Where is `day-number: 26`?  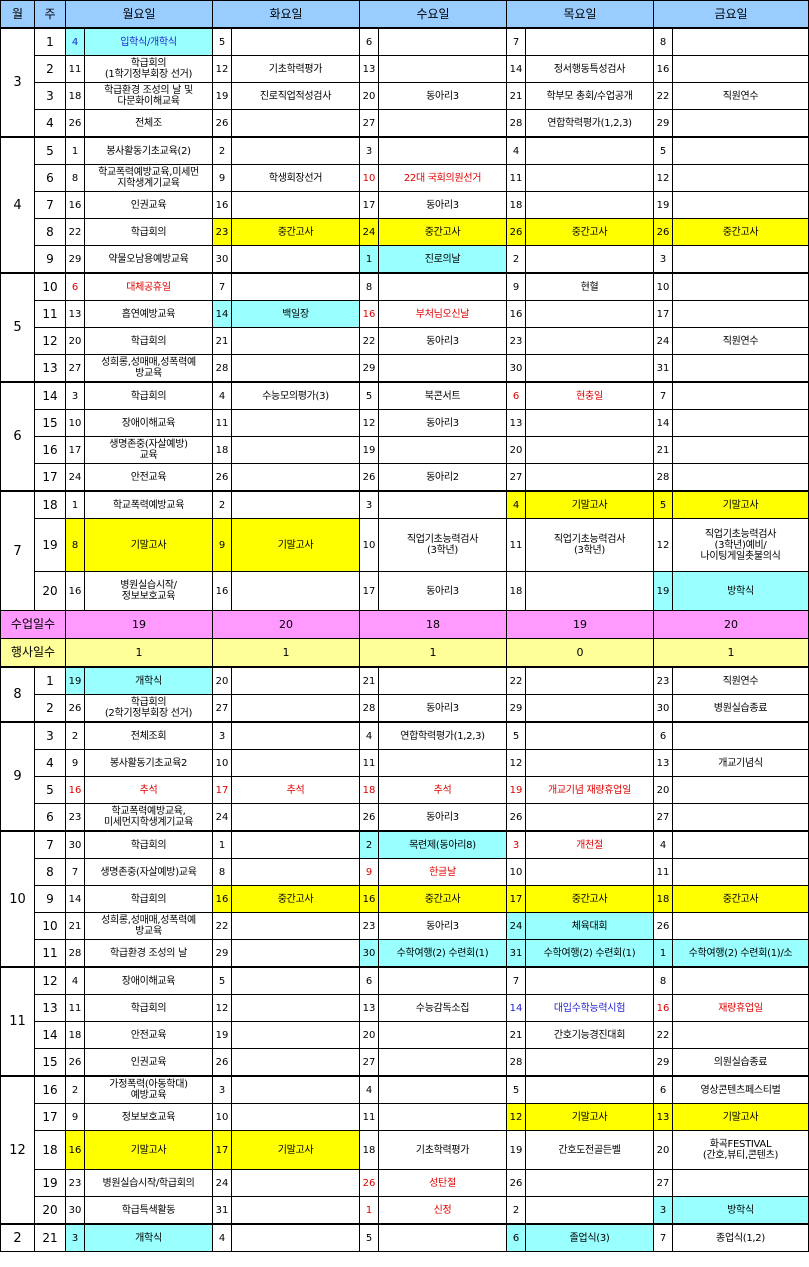
day-number: 26 is located at coordinates (516, 232).